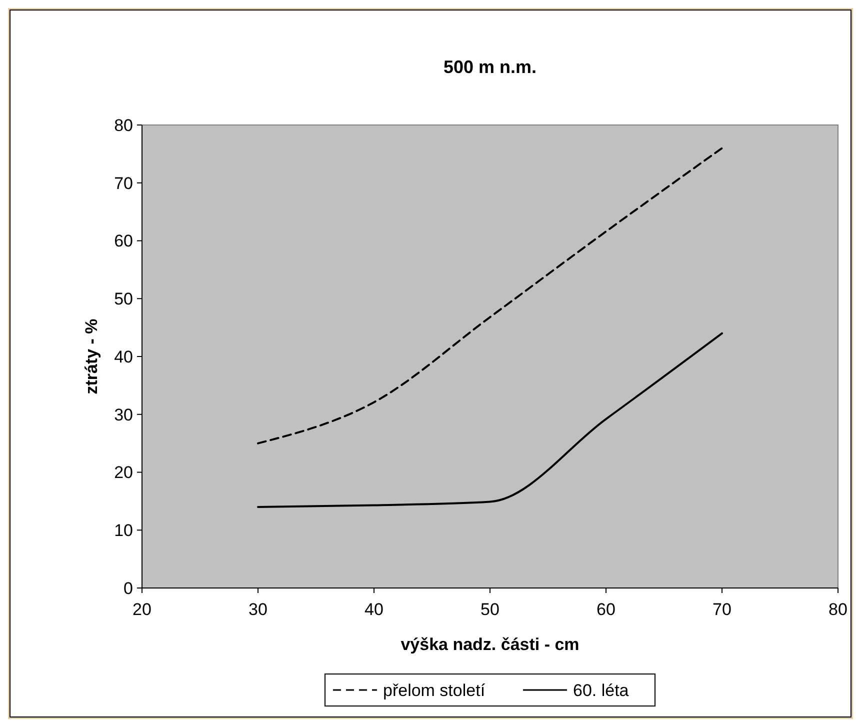  Describe the element at coordinates (434, 690) in the screenshot. I see `legend-label: přelom století` at that location.